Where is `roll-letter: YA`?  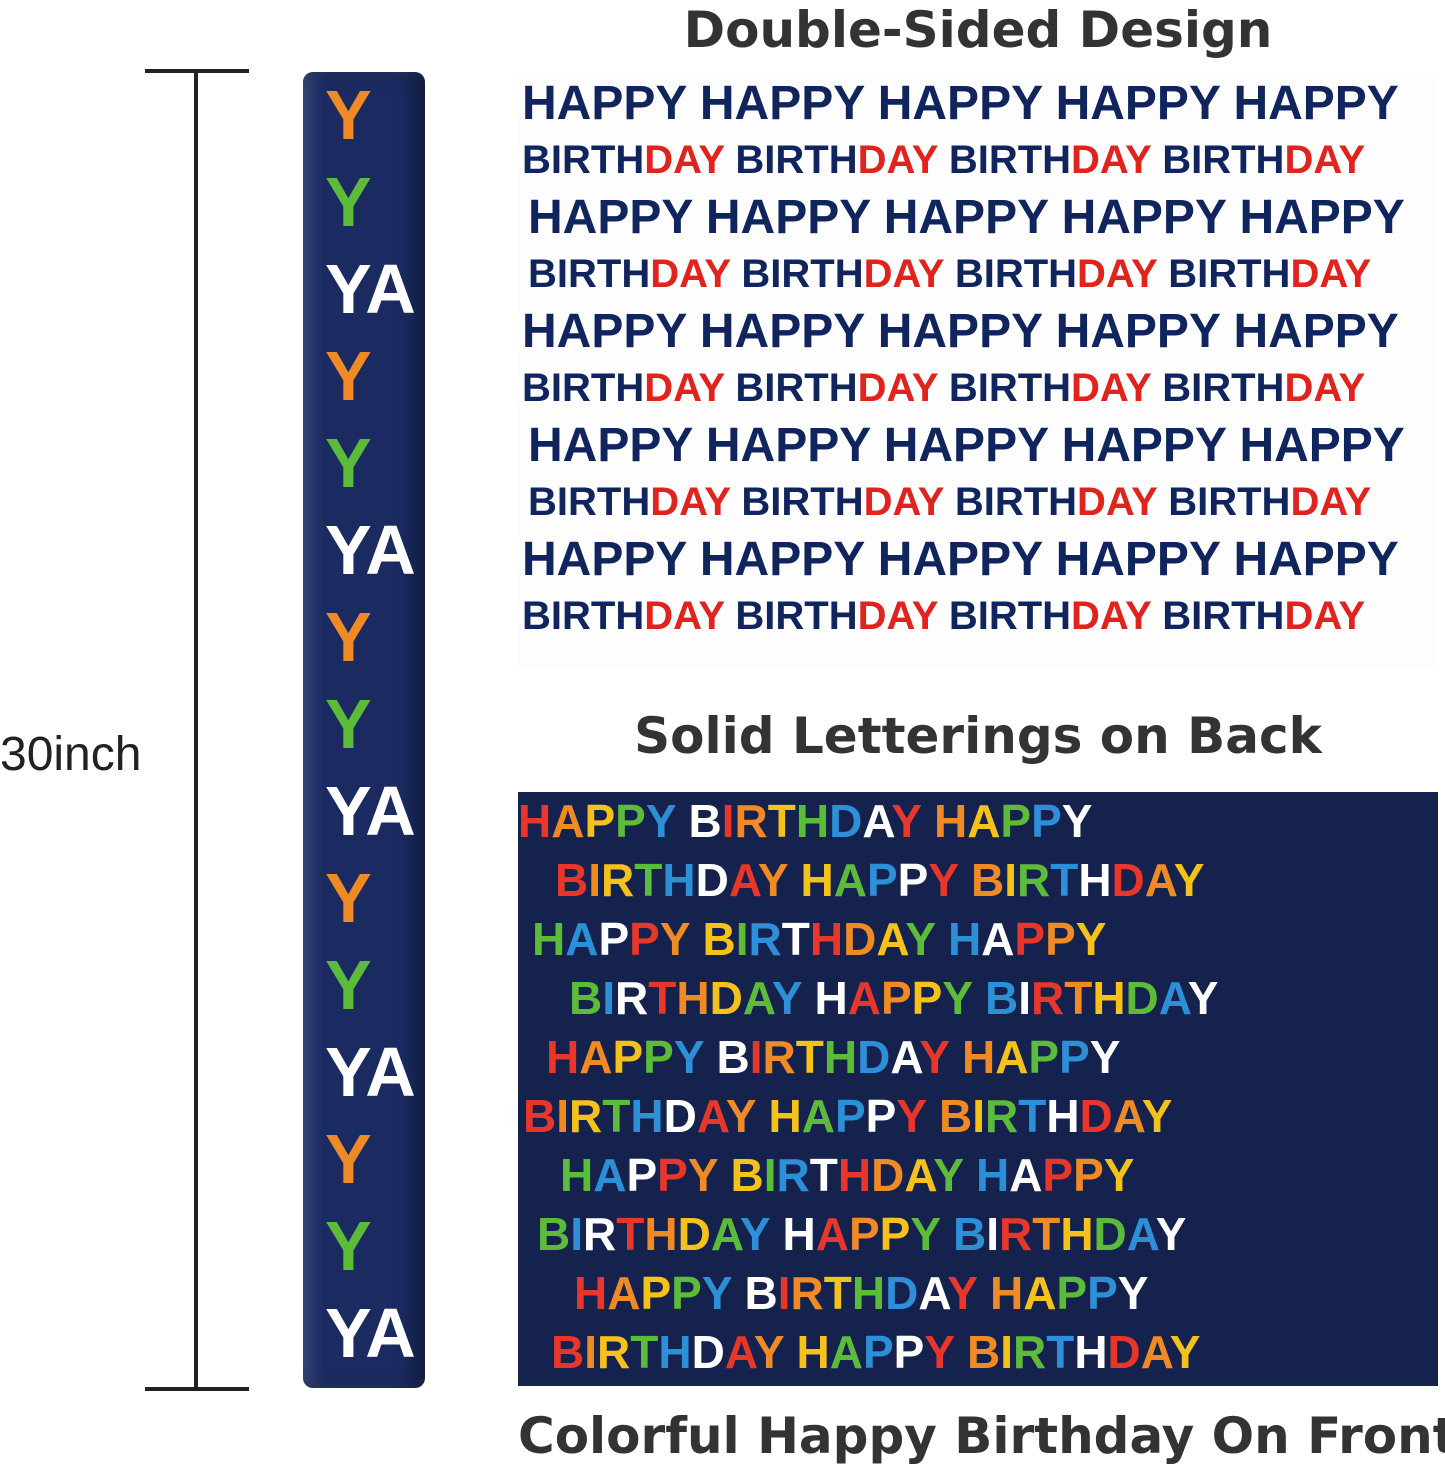
roll-letter: YA is located at coordinates (370, 1072).